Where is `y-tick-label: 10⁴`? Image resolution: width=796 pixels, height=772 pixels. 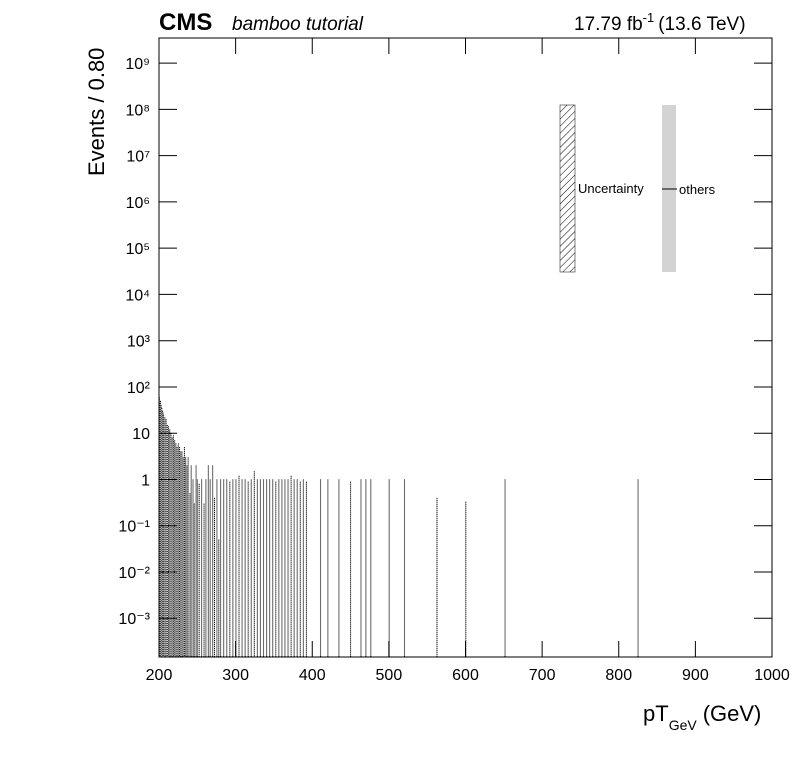
y-tick-label: 10⁴ is located at coordinates (137, 295).